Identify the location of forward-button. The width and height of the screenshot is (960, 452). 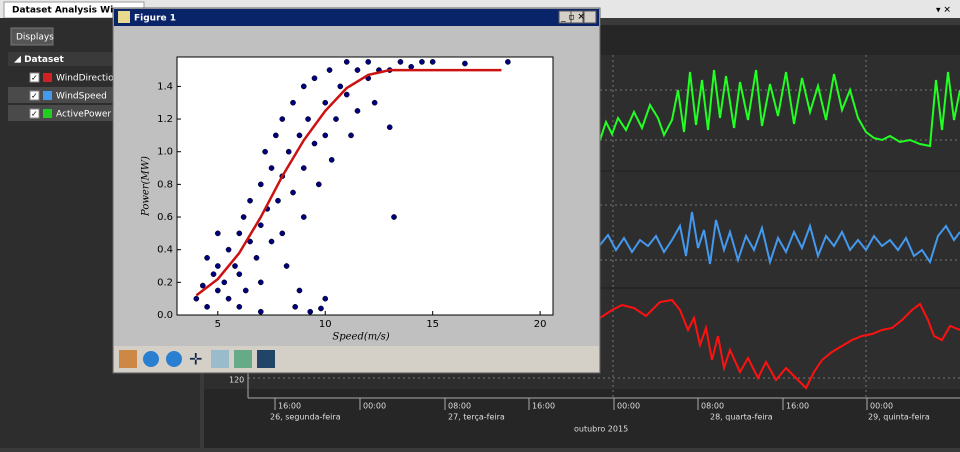
(174, 359).